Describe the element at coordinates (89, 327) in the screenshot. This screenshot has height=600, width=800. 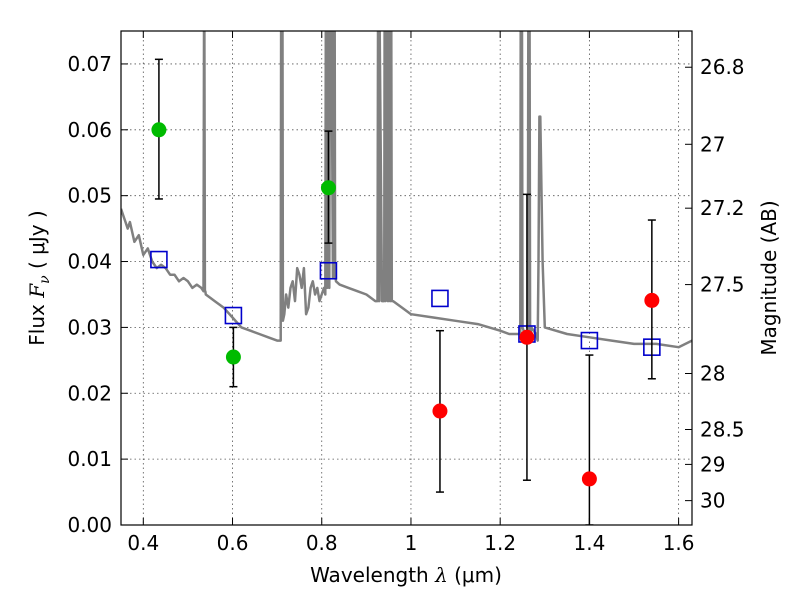
I see `y-tick-label: 0.03` at that location.